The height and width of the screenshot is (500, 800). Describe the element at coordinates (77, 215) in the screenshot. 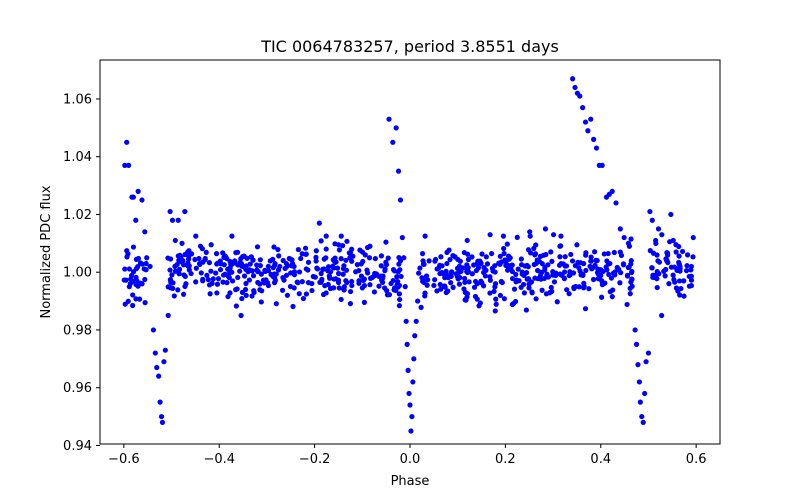

I see `y-tick-label: 1.02` at that location.